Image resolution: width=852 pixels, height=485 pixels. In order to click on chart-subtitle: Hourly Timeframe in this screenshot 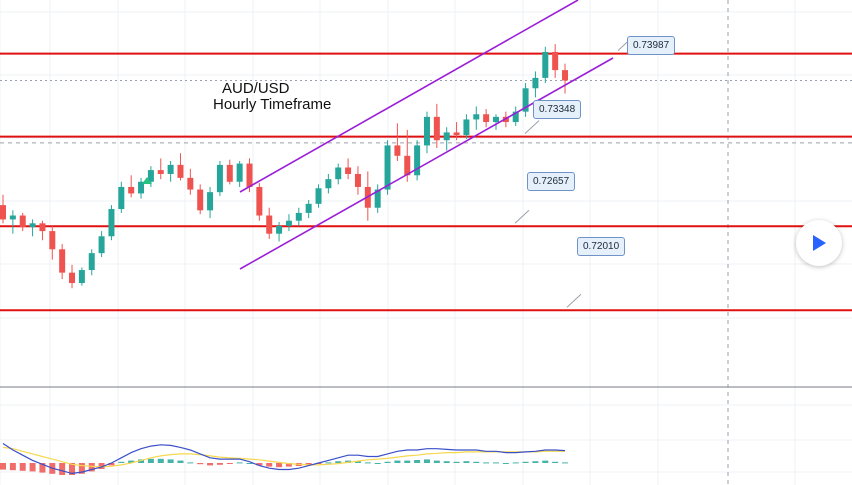, I will do `click(272, 104)`.